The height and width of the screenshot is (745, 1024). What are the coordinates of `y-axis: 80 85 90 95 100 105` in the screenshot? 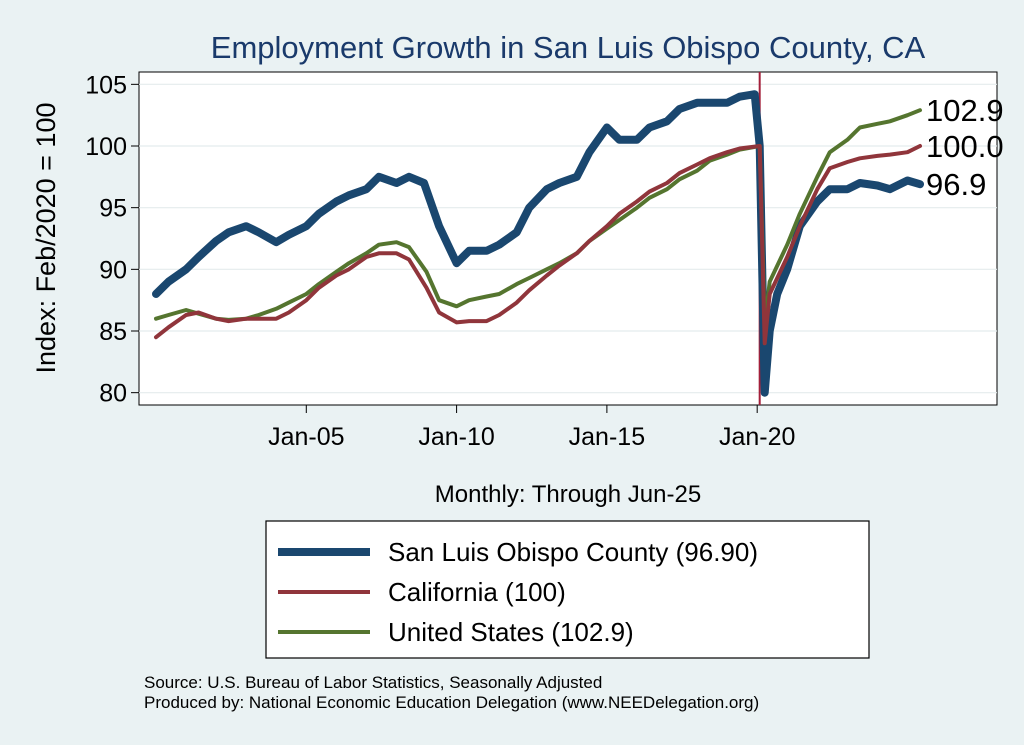 It's located at (112, 239).